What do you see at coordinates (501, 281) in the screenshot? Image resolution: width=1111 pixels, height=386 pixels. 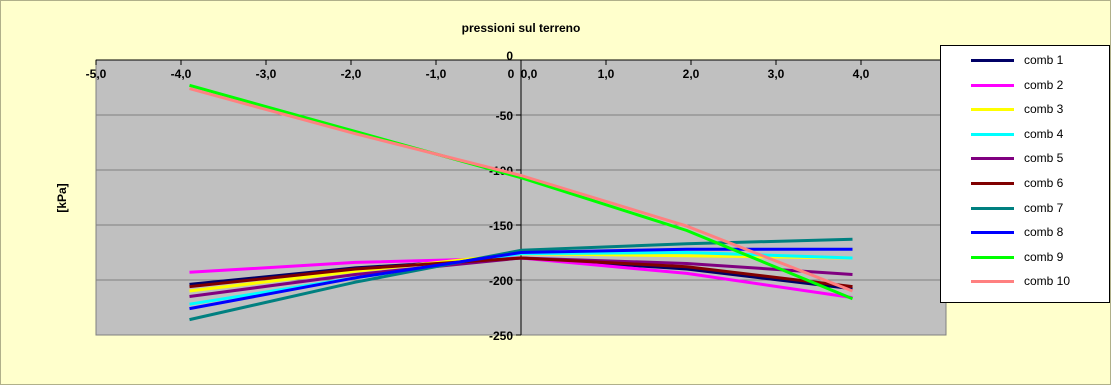 I see `y-tick-label-4: -200` at bounding box center [501, 281].